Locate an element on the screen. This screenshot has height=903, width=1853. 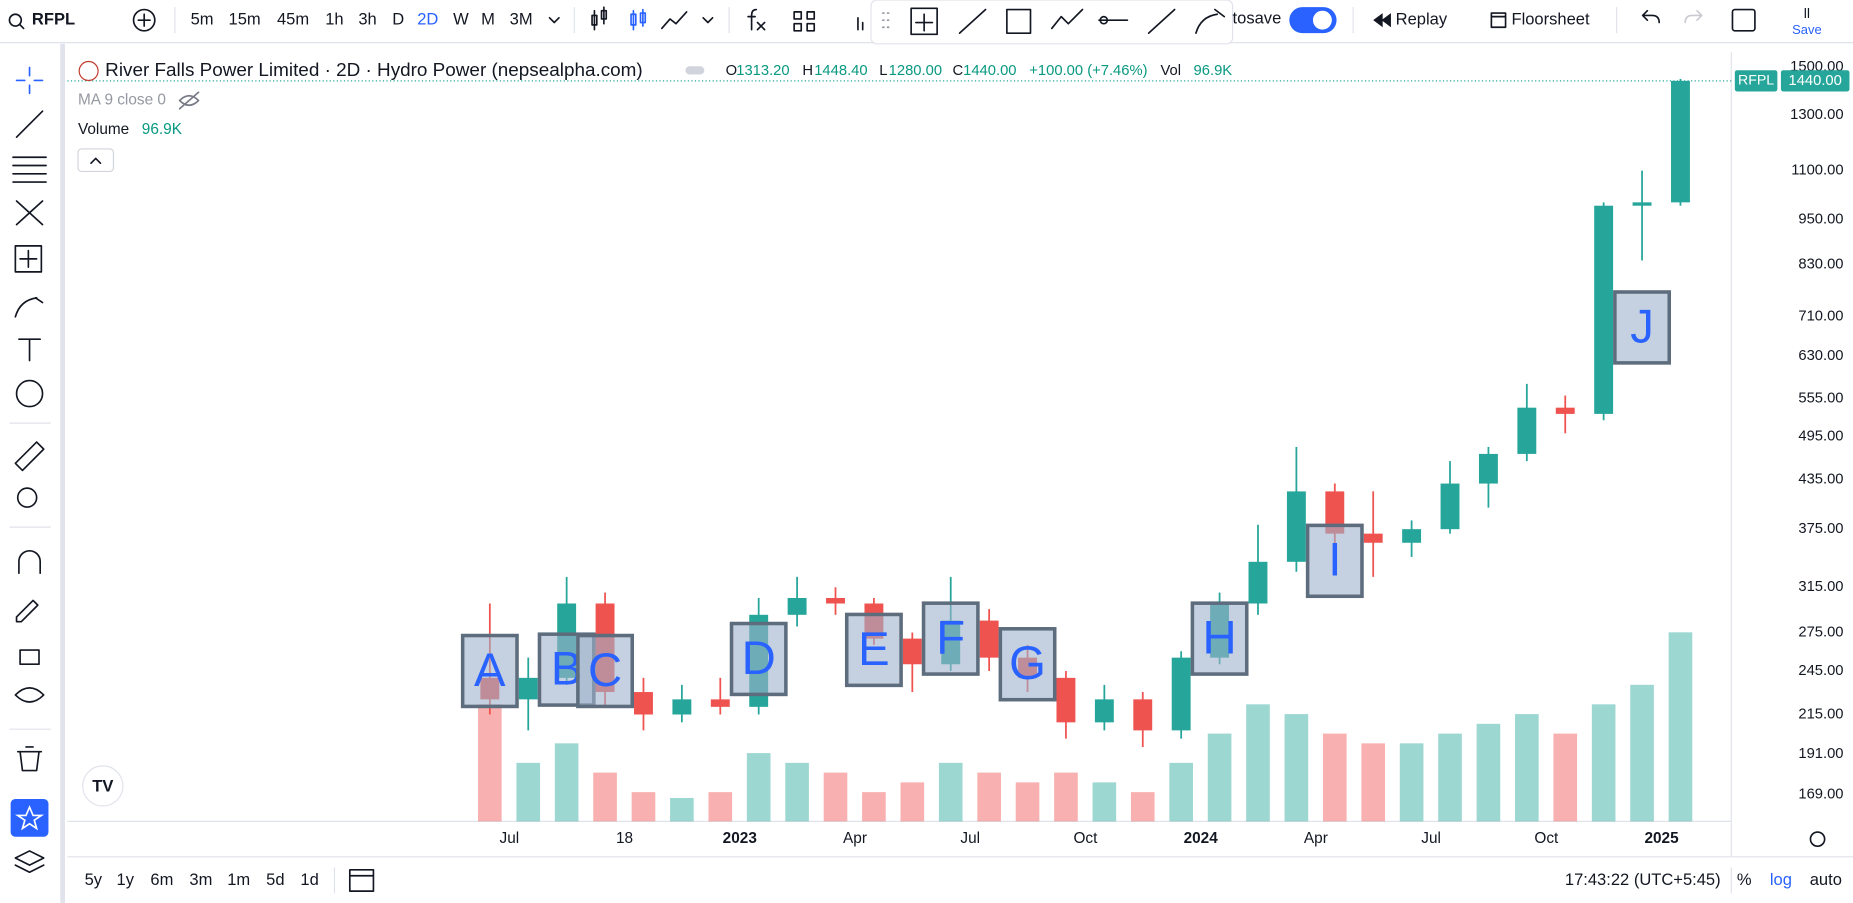
range-button: 1d is located at coordinates (309, 879).